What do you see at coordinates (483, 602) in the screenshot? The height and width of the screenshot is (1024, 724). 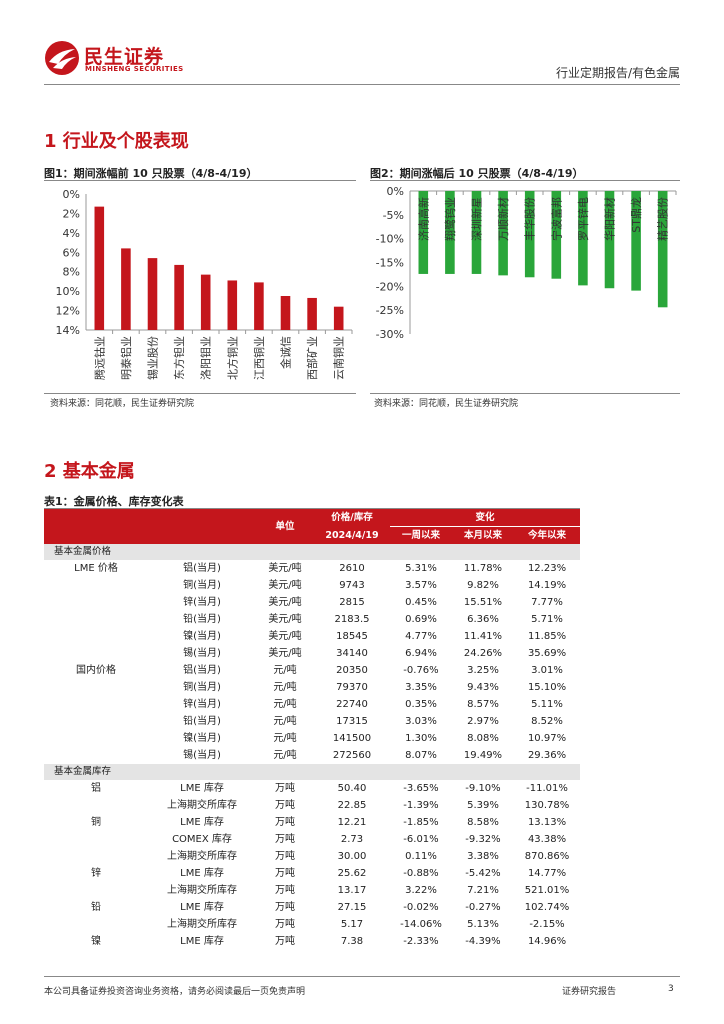 I see `row-month: 15.51%` at bounding box center [483, 602].